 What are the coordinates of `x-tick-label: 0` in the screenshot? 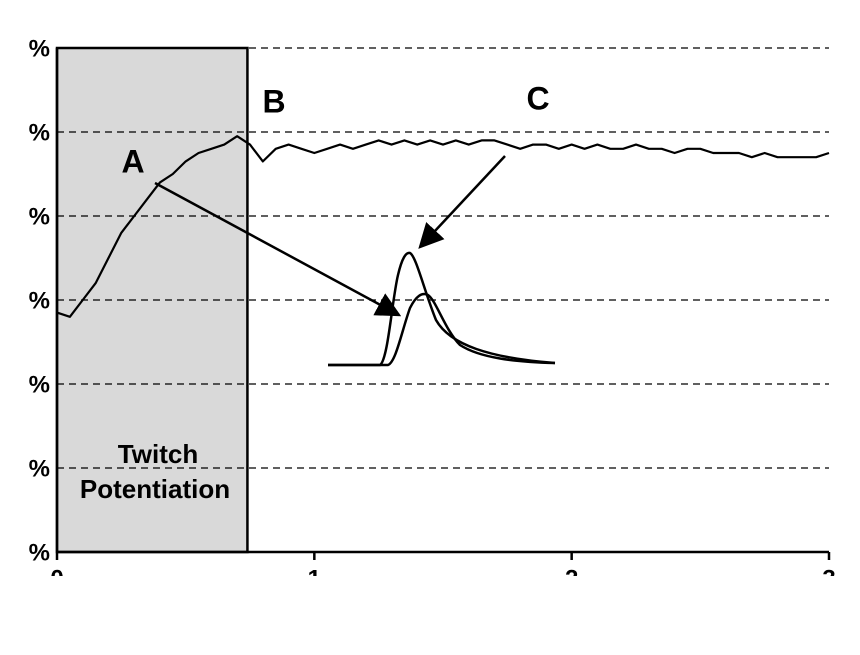 It's located at (56, 578).